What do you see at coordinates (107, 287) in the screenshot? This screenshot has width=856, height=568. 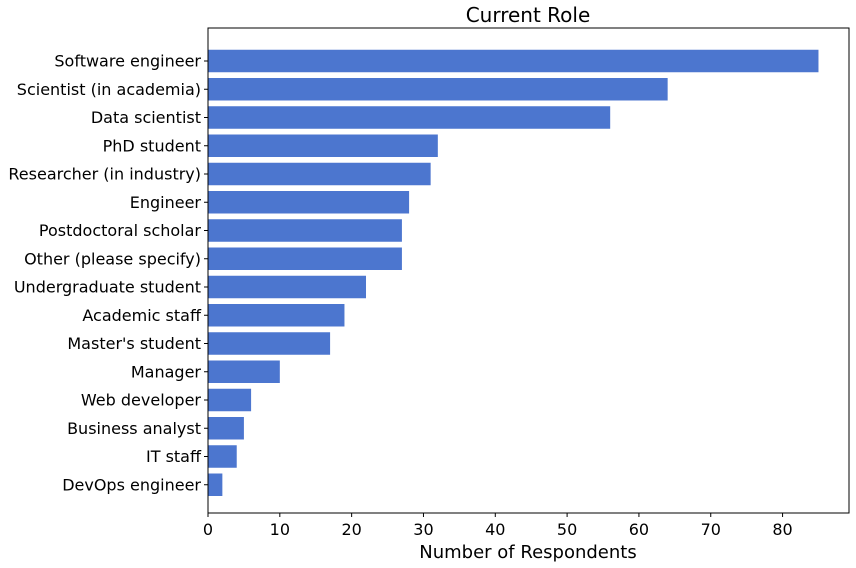 I see `y-tick-label-undergraduate-student: Undergraduate student` at bounding box center [107, 287].